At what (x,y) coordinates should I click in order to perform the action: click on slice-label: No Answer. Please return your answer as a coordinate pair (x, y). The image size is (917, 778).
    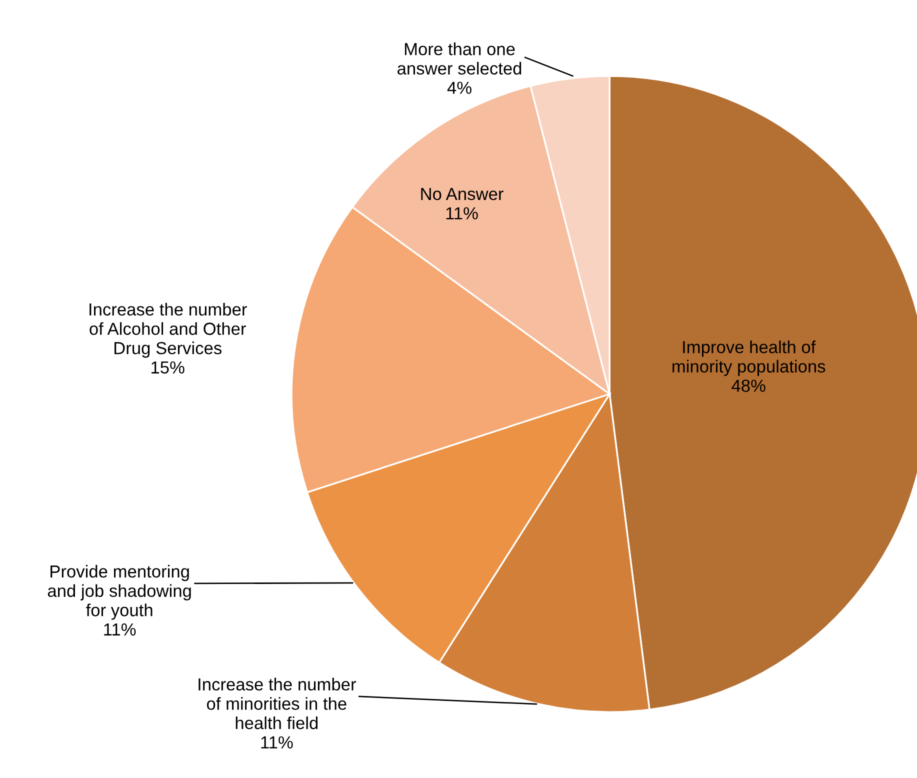
    Looking at the image, I should click on (462, 194).